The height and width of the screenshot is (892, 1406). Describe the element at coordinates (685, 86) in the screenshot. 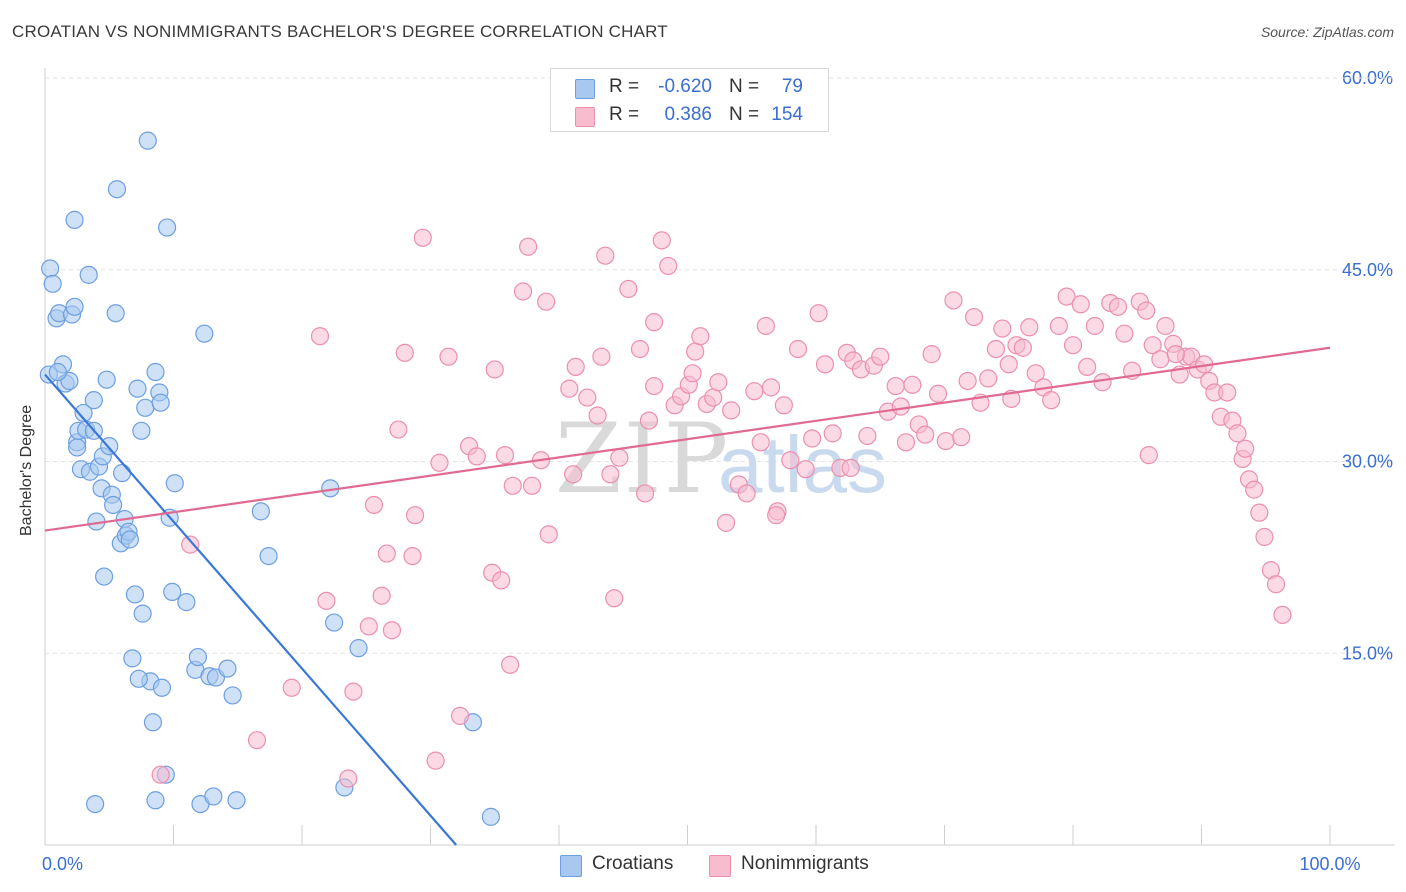

I see `legend-r-value: -0.620` at that location.